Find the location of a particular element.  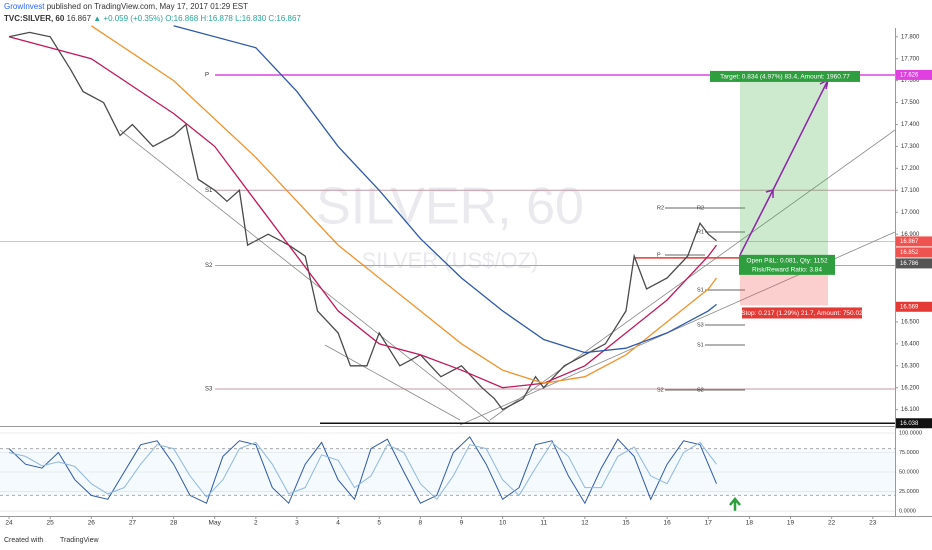

x-tick-label: 27 is located at coordinates (133, 523).